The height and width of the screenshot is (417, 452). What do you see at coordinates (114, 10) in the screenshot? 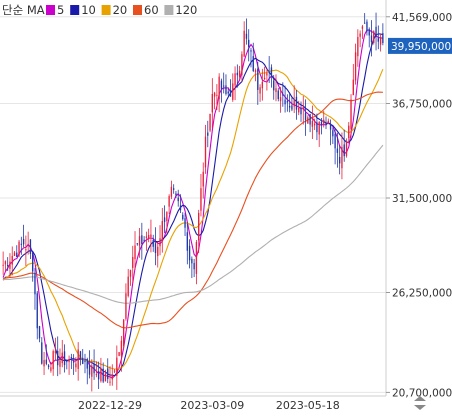
I see `legend-item-ma-20: 20` at bounding box center [114, 10].